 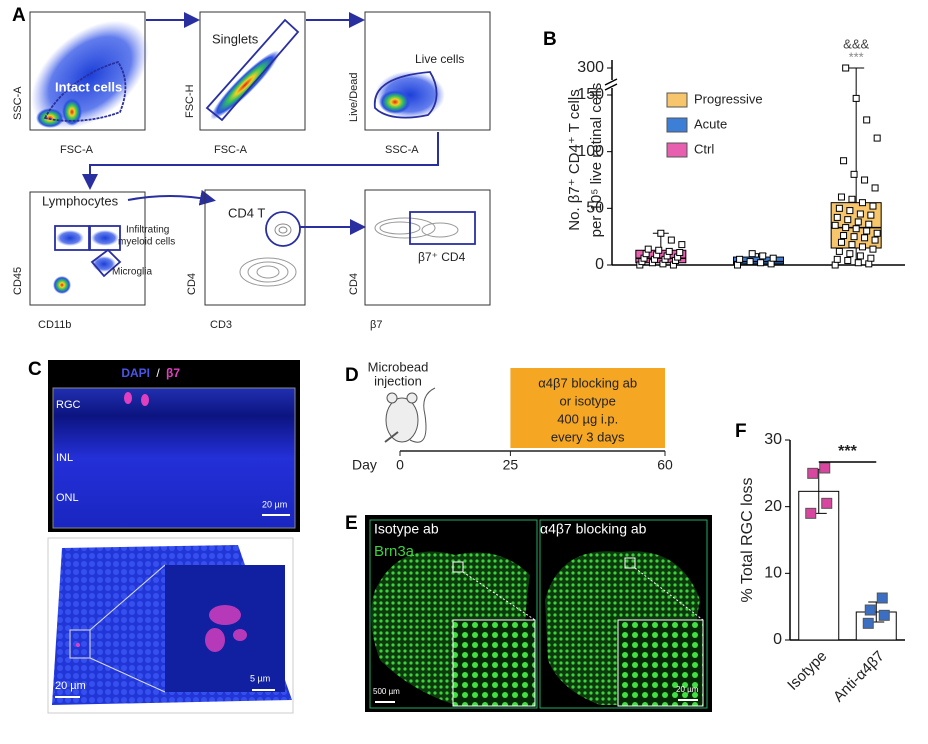 I want to click on x-axis-label: CD3, so click(x=221, y=325).